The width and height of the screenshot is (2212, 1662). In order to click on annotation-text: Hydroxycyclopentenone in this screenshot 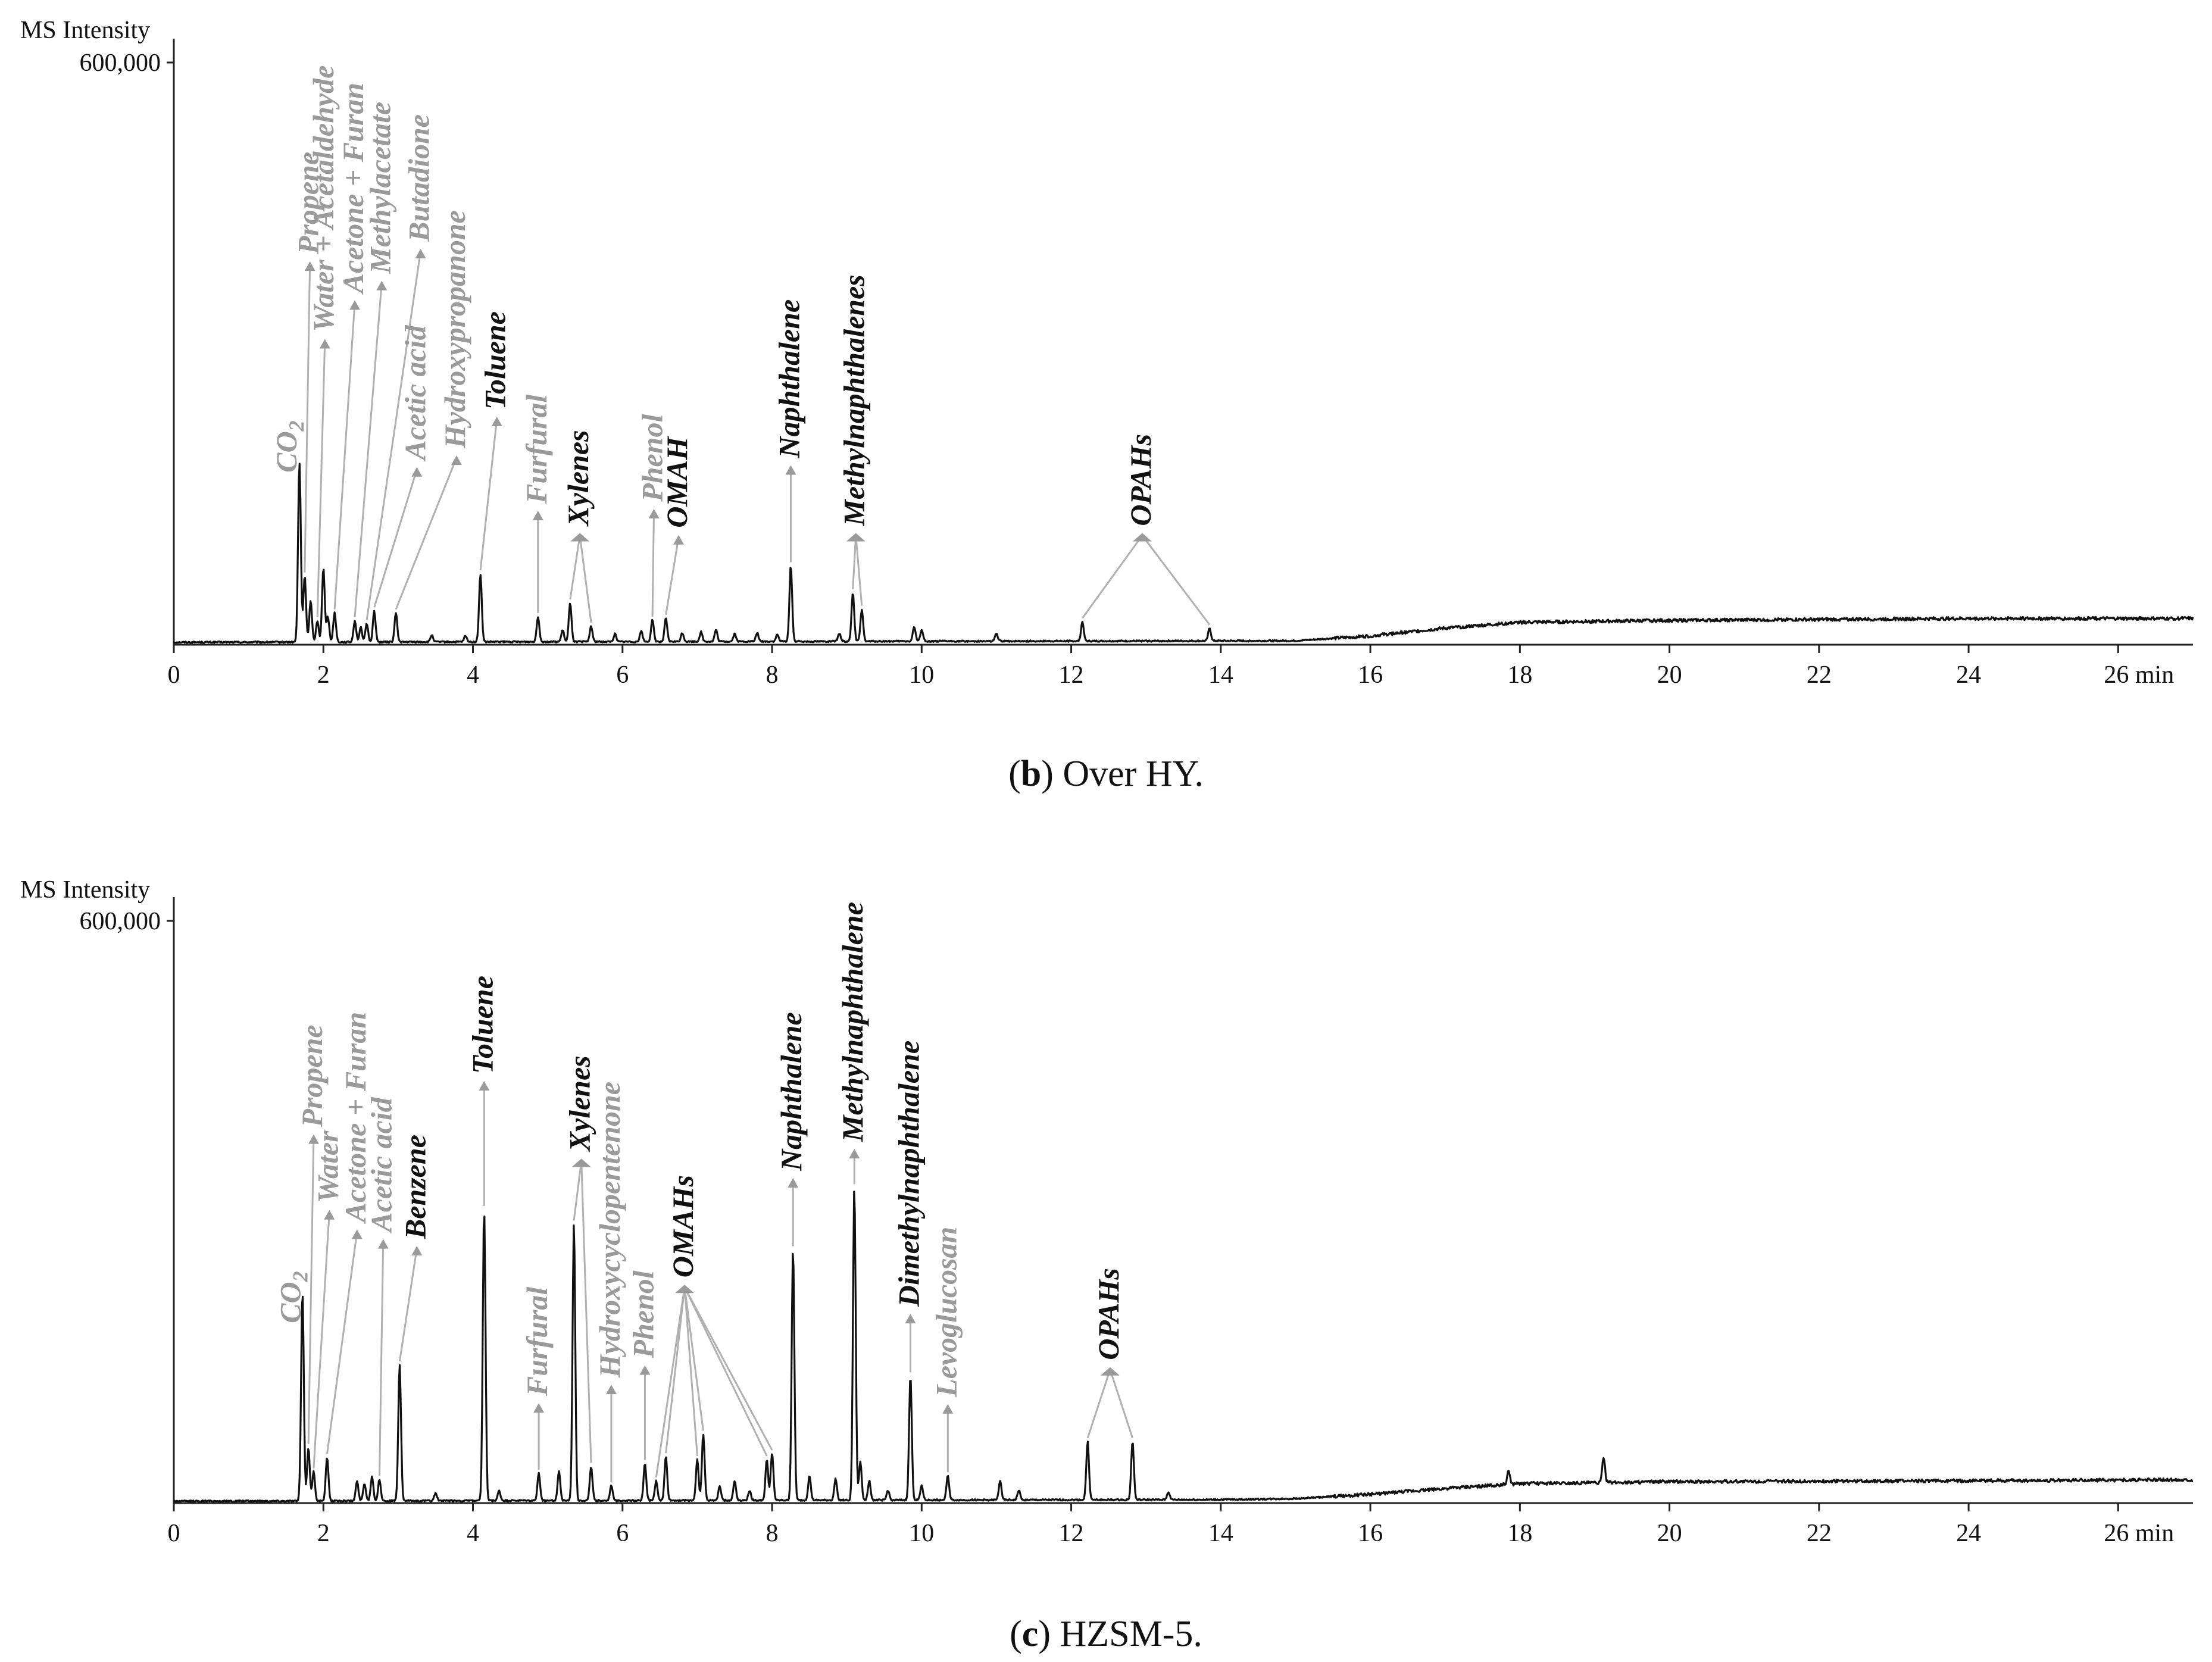, I will do `click(609, 1230)`.